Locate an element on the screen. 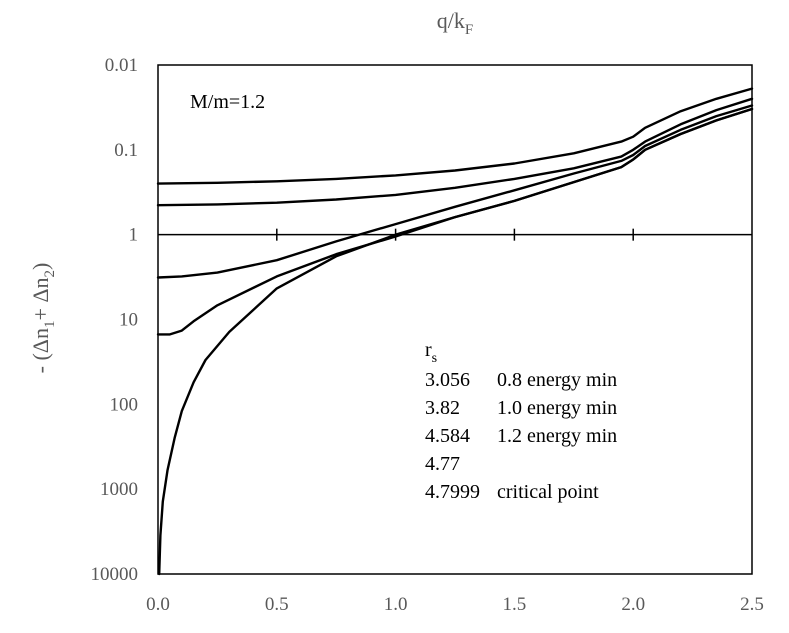  y-axis-title: - (Δn1+ Δn2) is located at coordinates (43, 318).